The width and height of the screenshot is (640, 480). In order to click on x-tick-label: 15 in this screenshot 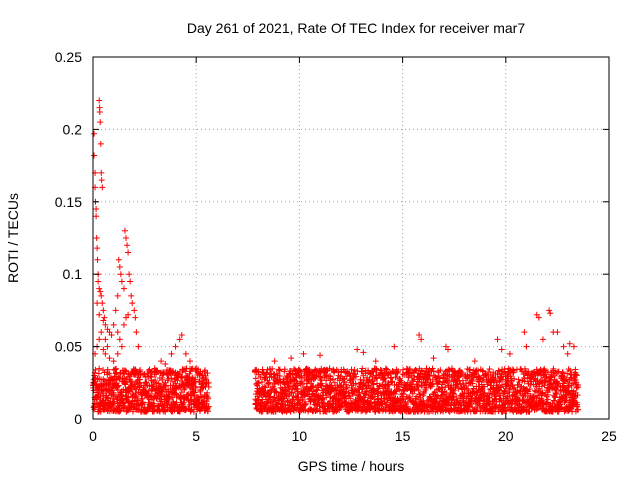, I will do `click(403, 436)`.